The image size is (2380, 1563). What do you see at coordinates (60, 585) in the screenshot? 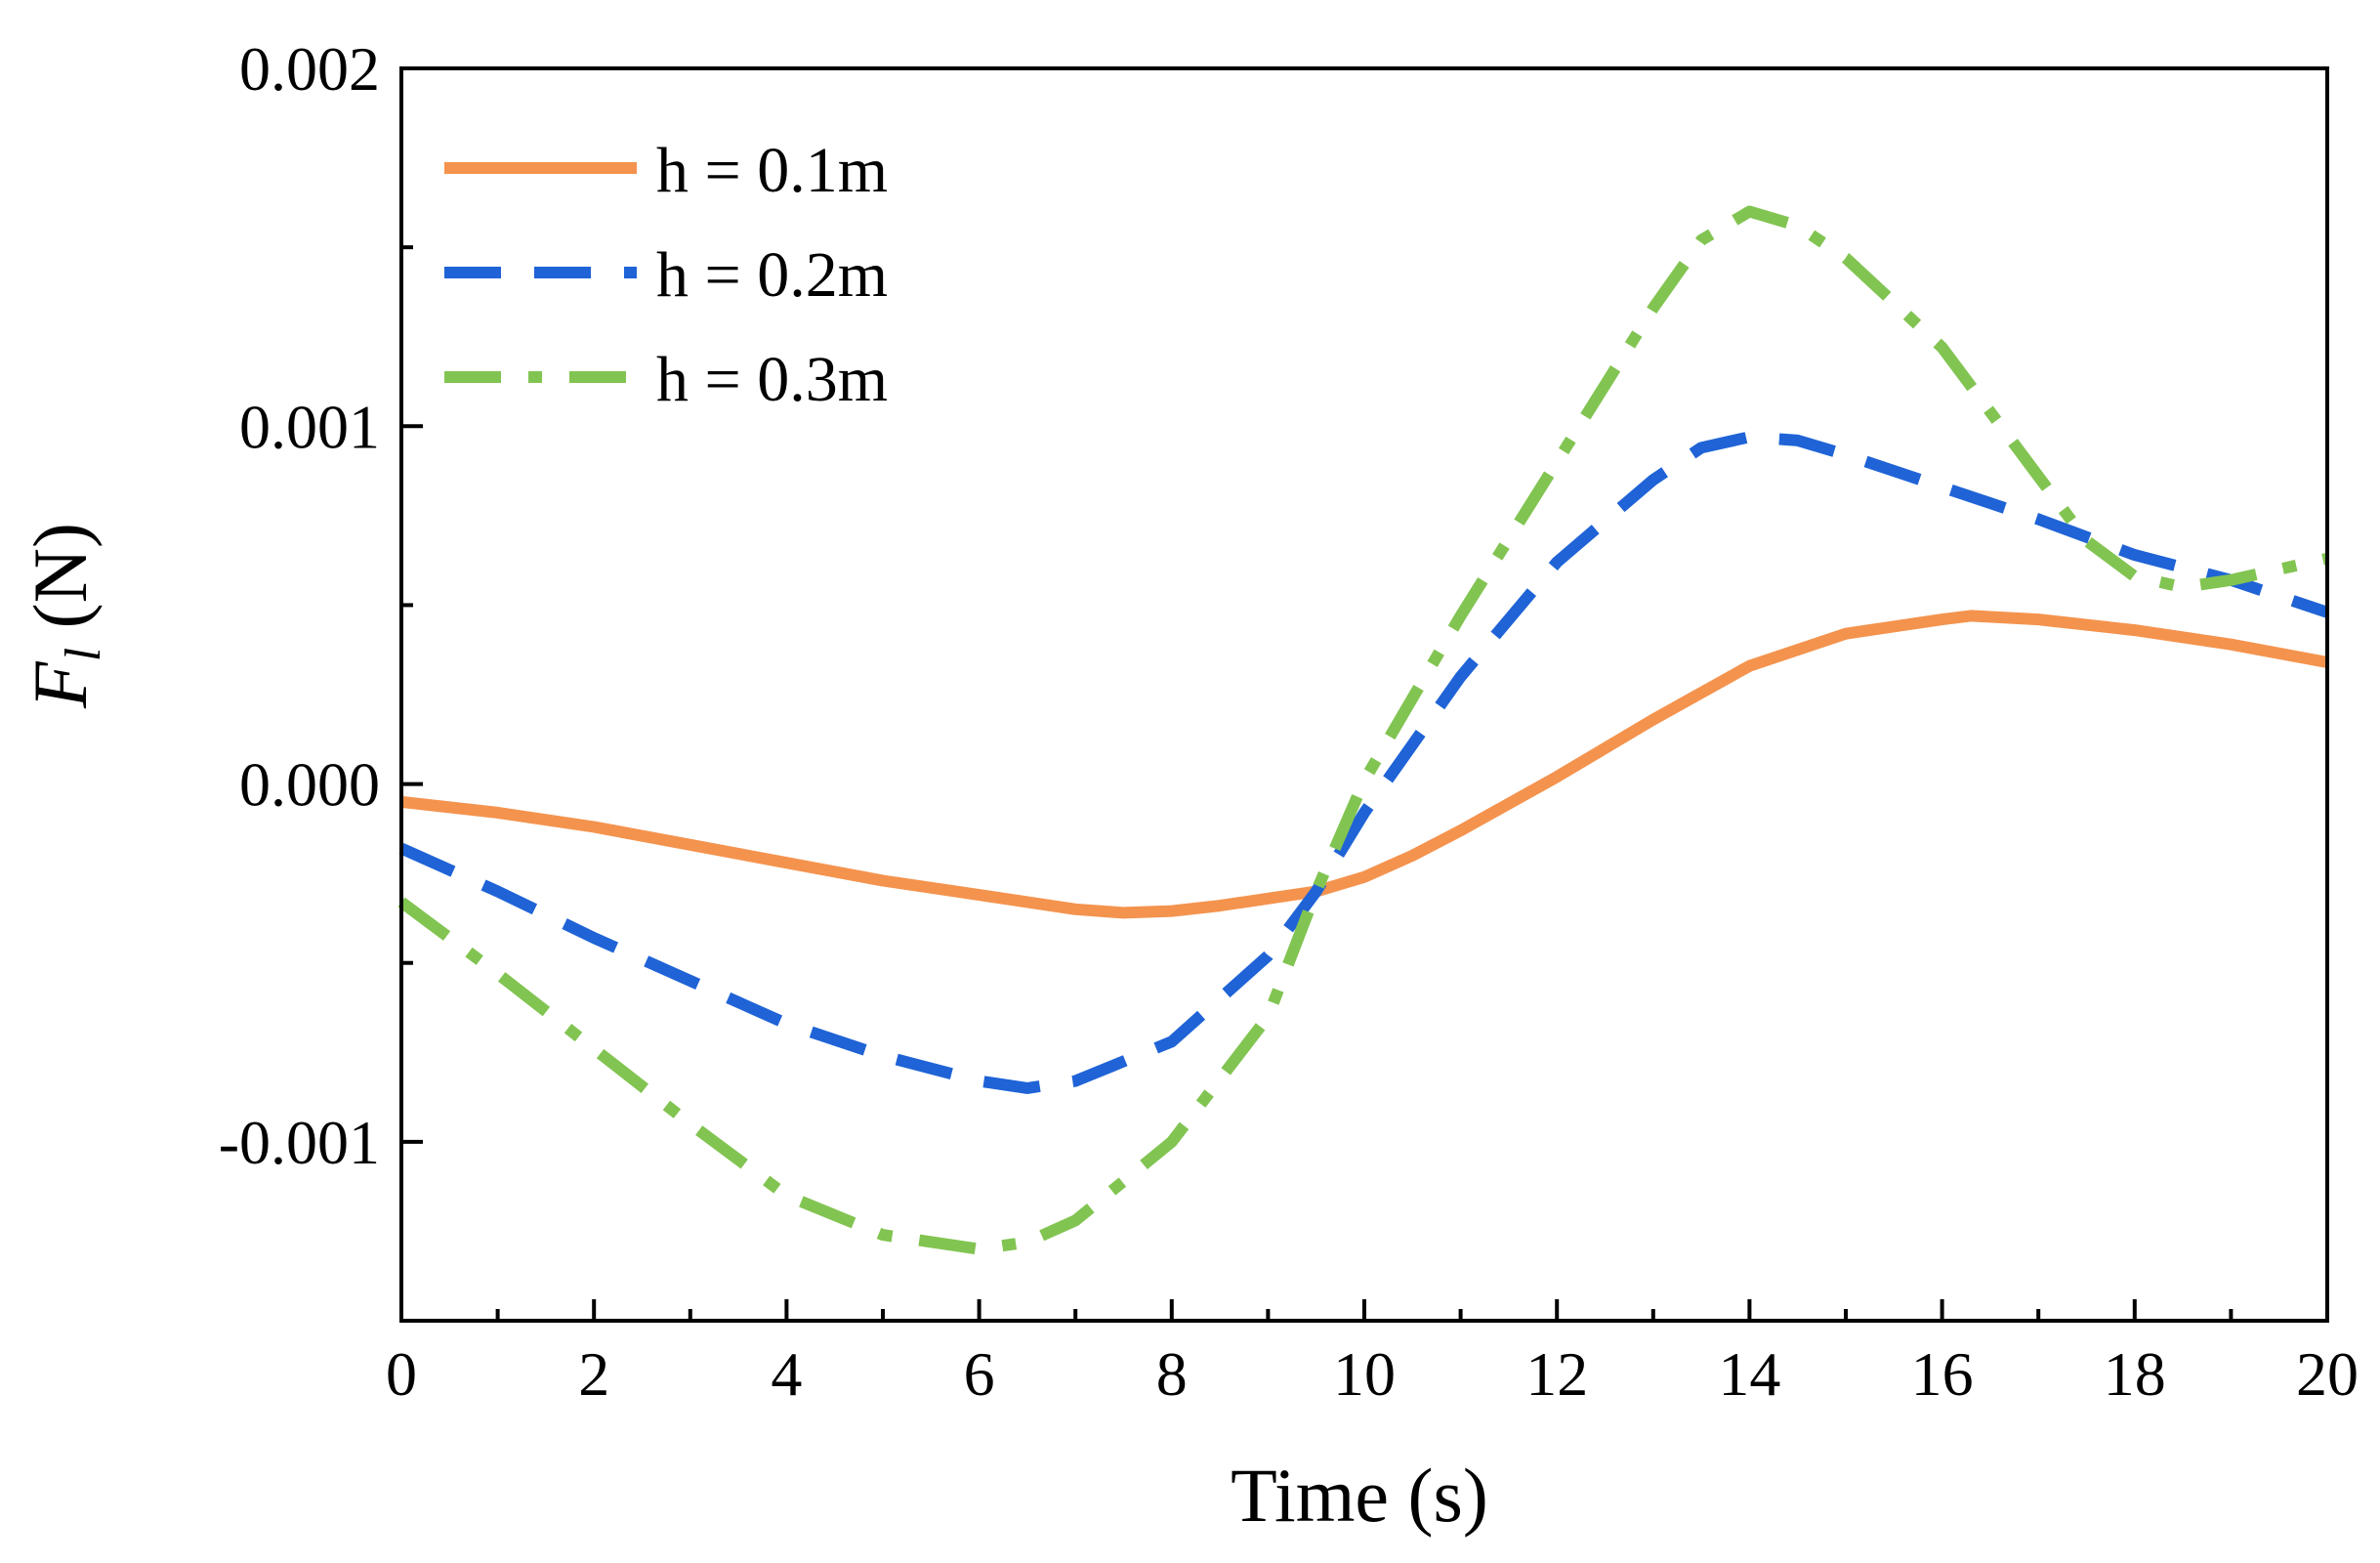
I see `y-axis-title-unit: (N)` at bounding box center [60, 585].